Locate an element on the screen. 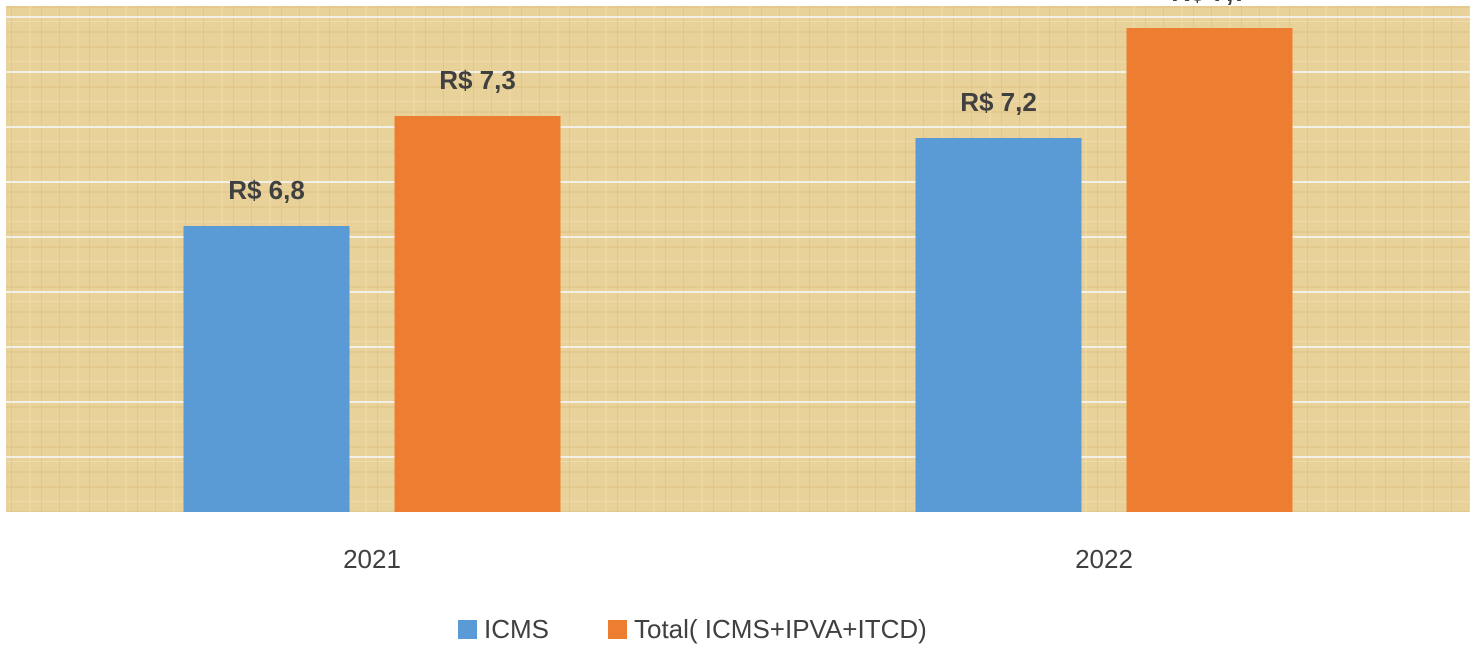 This screenshot has width=1470, height=654. bar-total-2022 is located at coordinates (1209, 270).